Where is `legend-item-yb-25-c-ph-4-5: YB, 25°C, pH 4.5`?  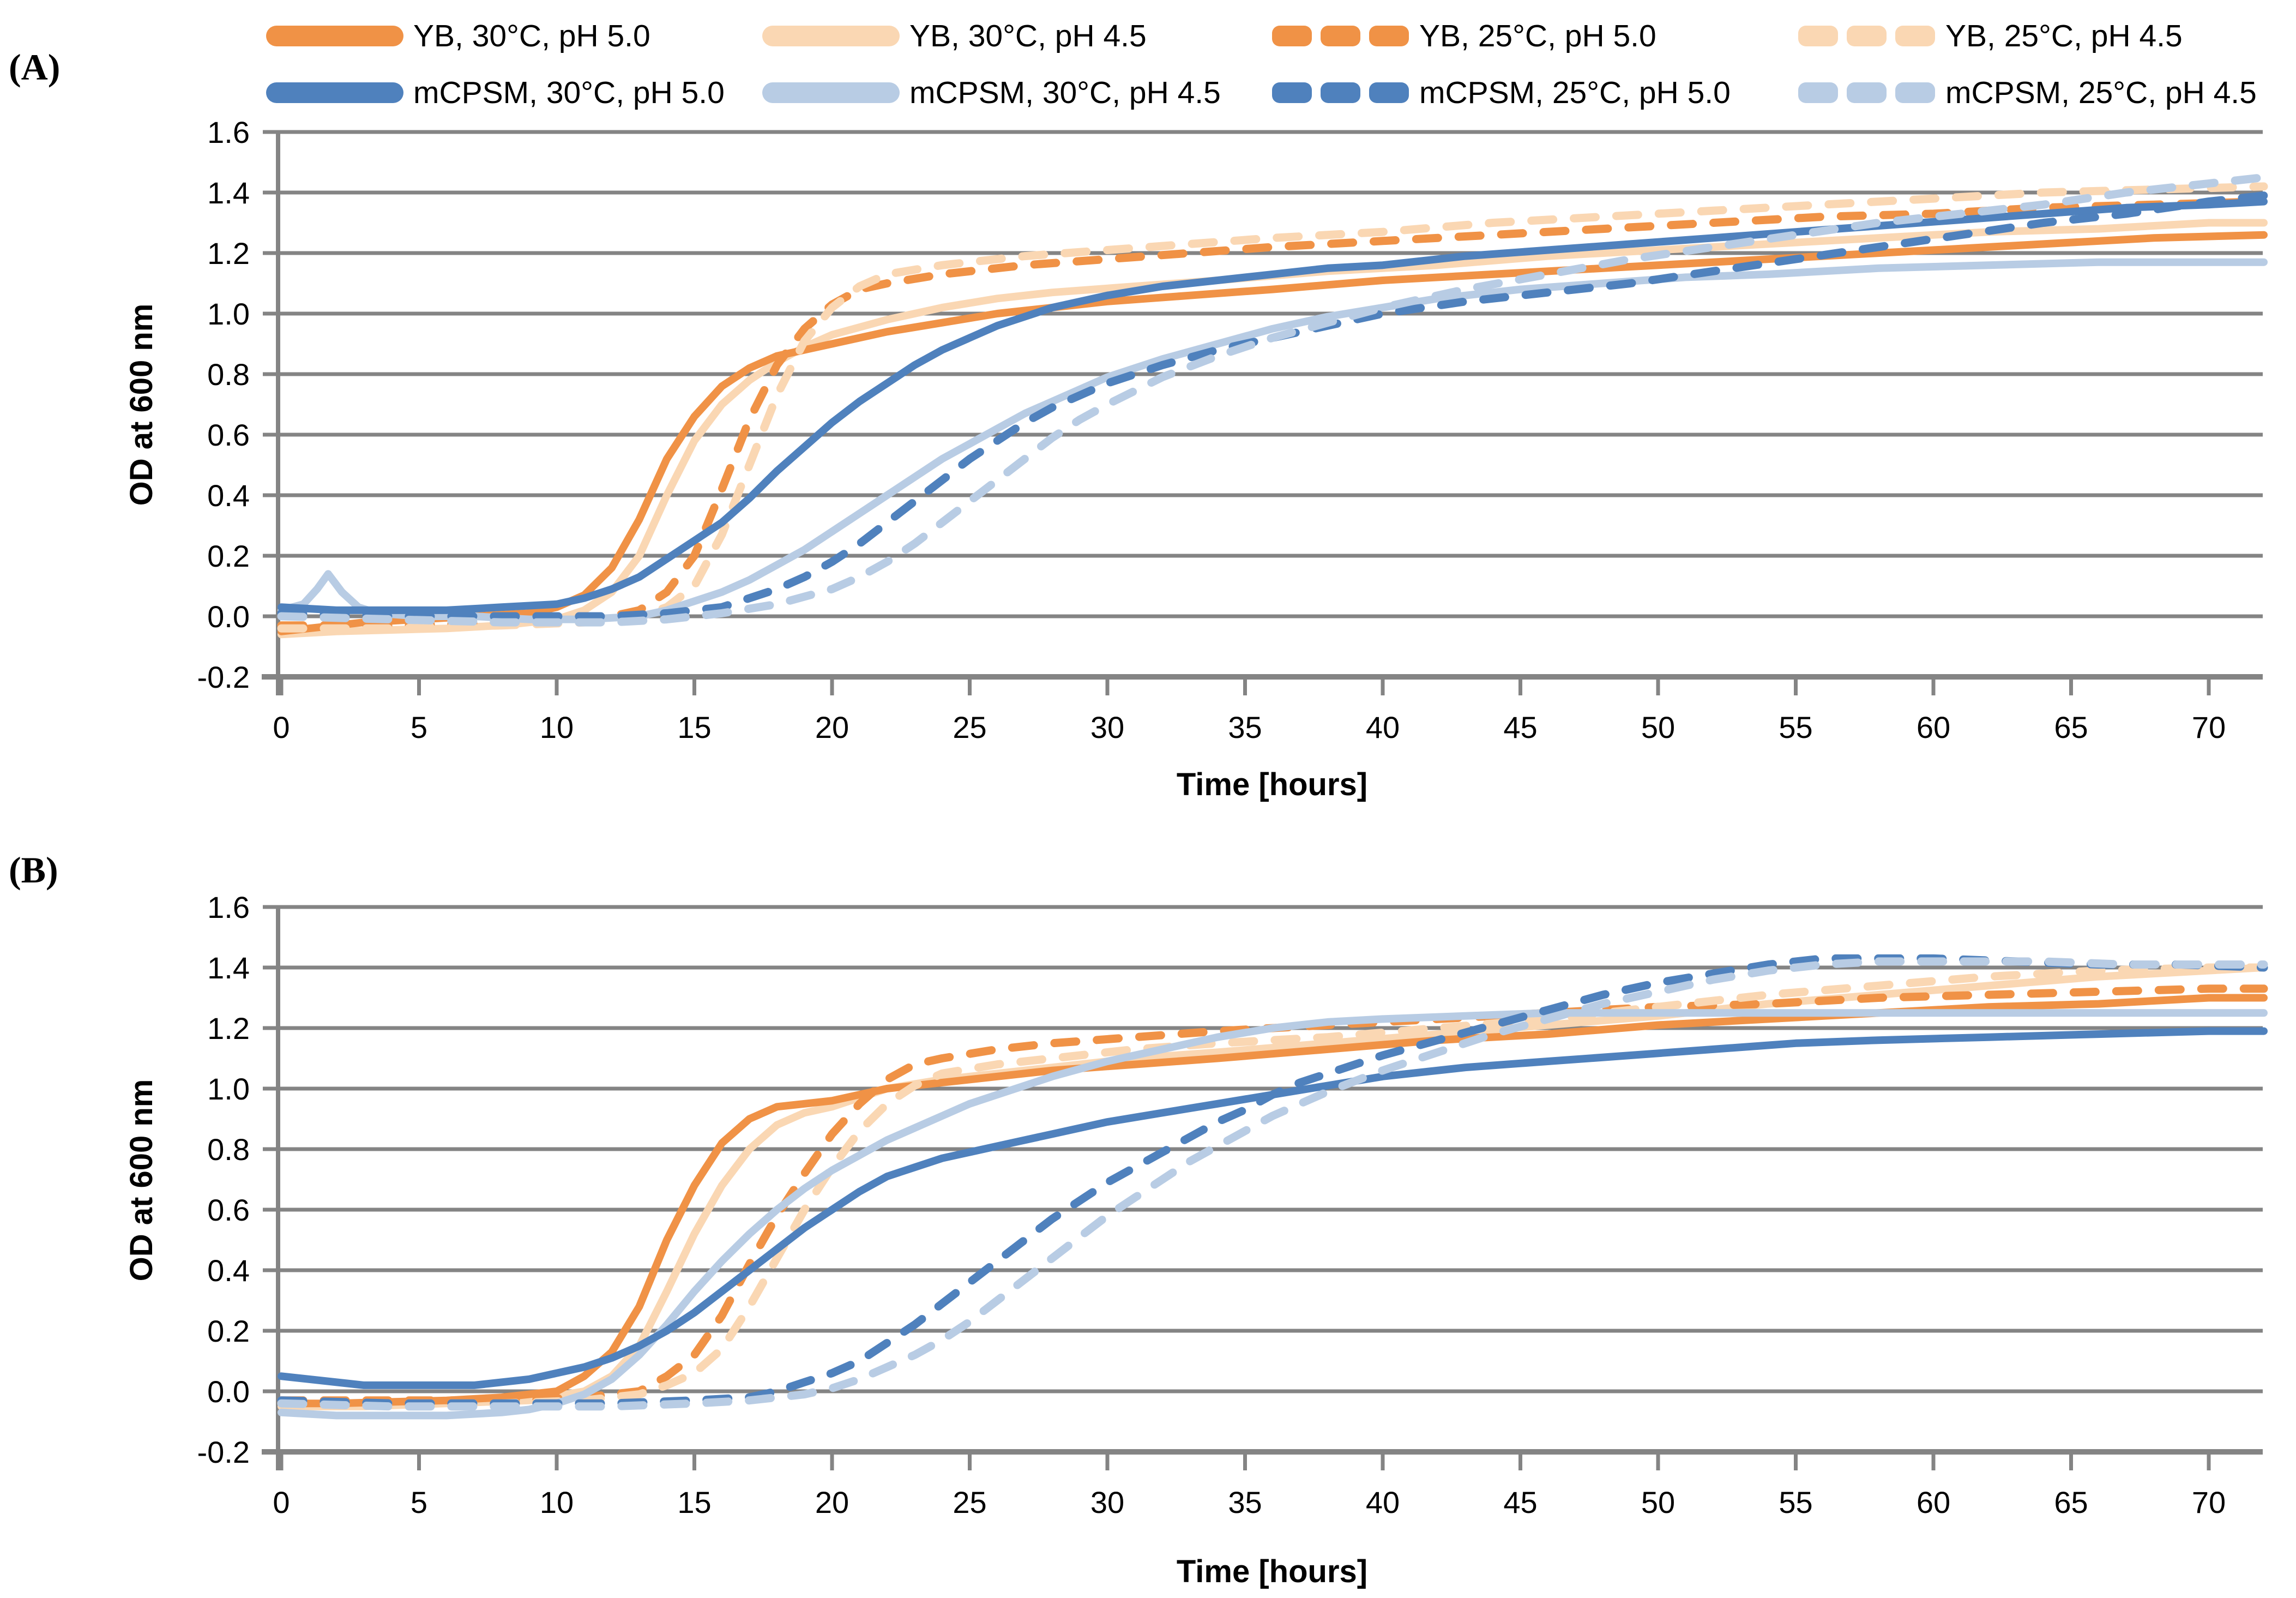
legend-item-yb-25-c-ph-4-5: YB, 25°C, pH 4.5 is located at coordinates (1991, 36).